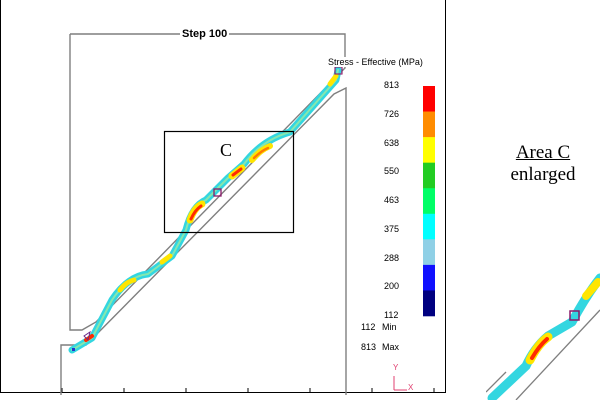  I want to click on axis-y-label: Y, so click(396, 367).